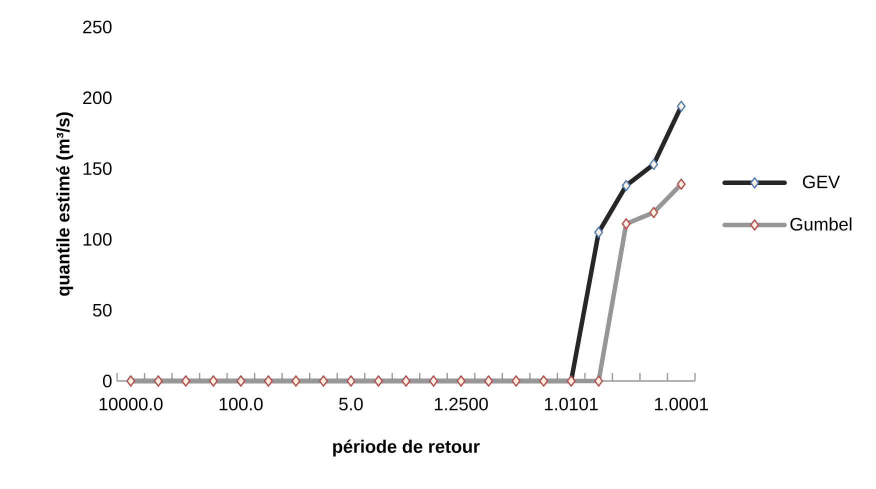 The image size is (876, 489). I want to click on x-tick-label: 100.0, so click(241, 404).